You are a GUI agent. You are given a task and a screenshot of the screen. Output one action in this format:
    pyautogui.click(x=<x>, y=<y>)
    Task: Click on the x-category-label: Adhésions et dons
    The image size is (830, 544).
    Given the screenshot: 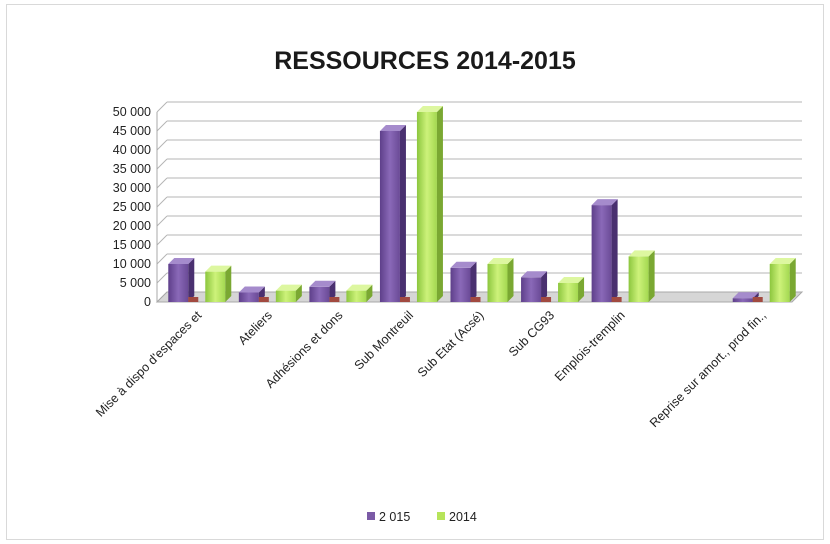 What is the action you would take?
    pyautogui.click(x=304, y=349)
    